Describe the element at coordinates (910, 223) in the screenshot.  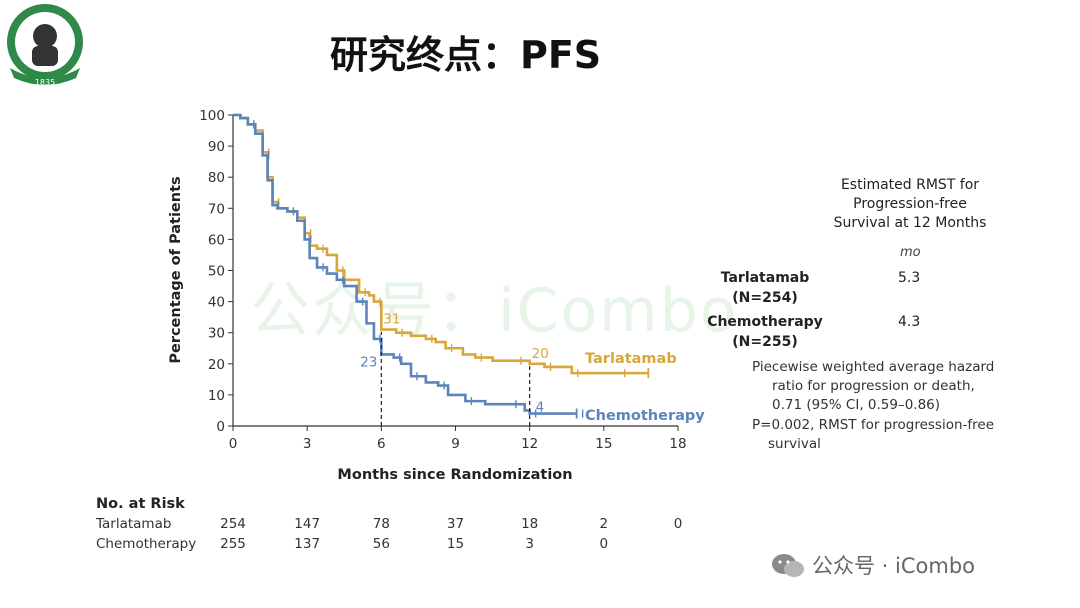
I see `rmst-header-line: Survival at 12 Months` at that location.